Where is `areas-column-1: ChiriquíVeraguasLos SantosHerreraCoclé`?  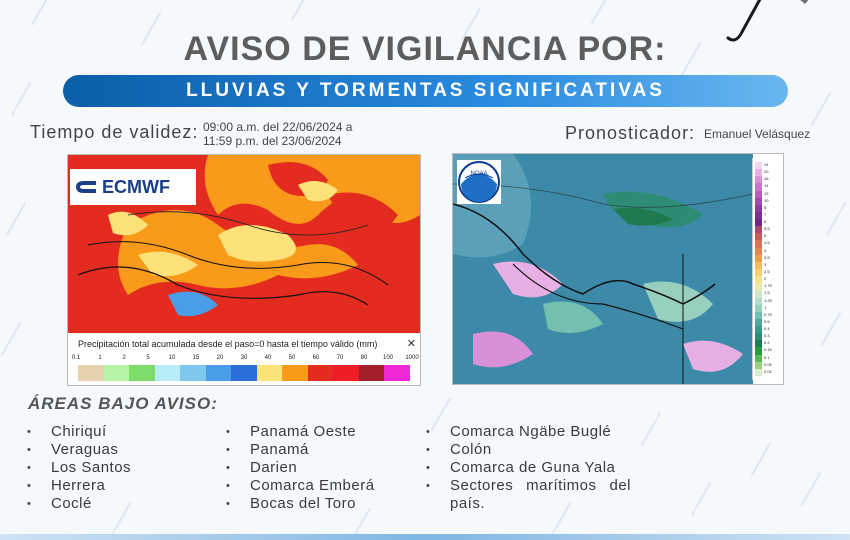 areas-column-1: ChiriquíVeraguasLos SantosHerreraCoclé is located at coordinates (112, 468).